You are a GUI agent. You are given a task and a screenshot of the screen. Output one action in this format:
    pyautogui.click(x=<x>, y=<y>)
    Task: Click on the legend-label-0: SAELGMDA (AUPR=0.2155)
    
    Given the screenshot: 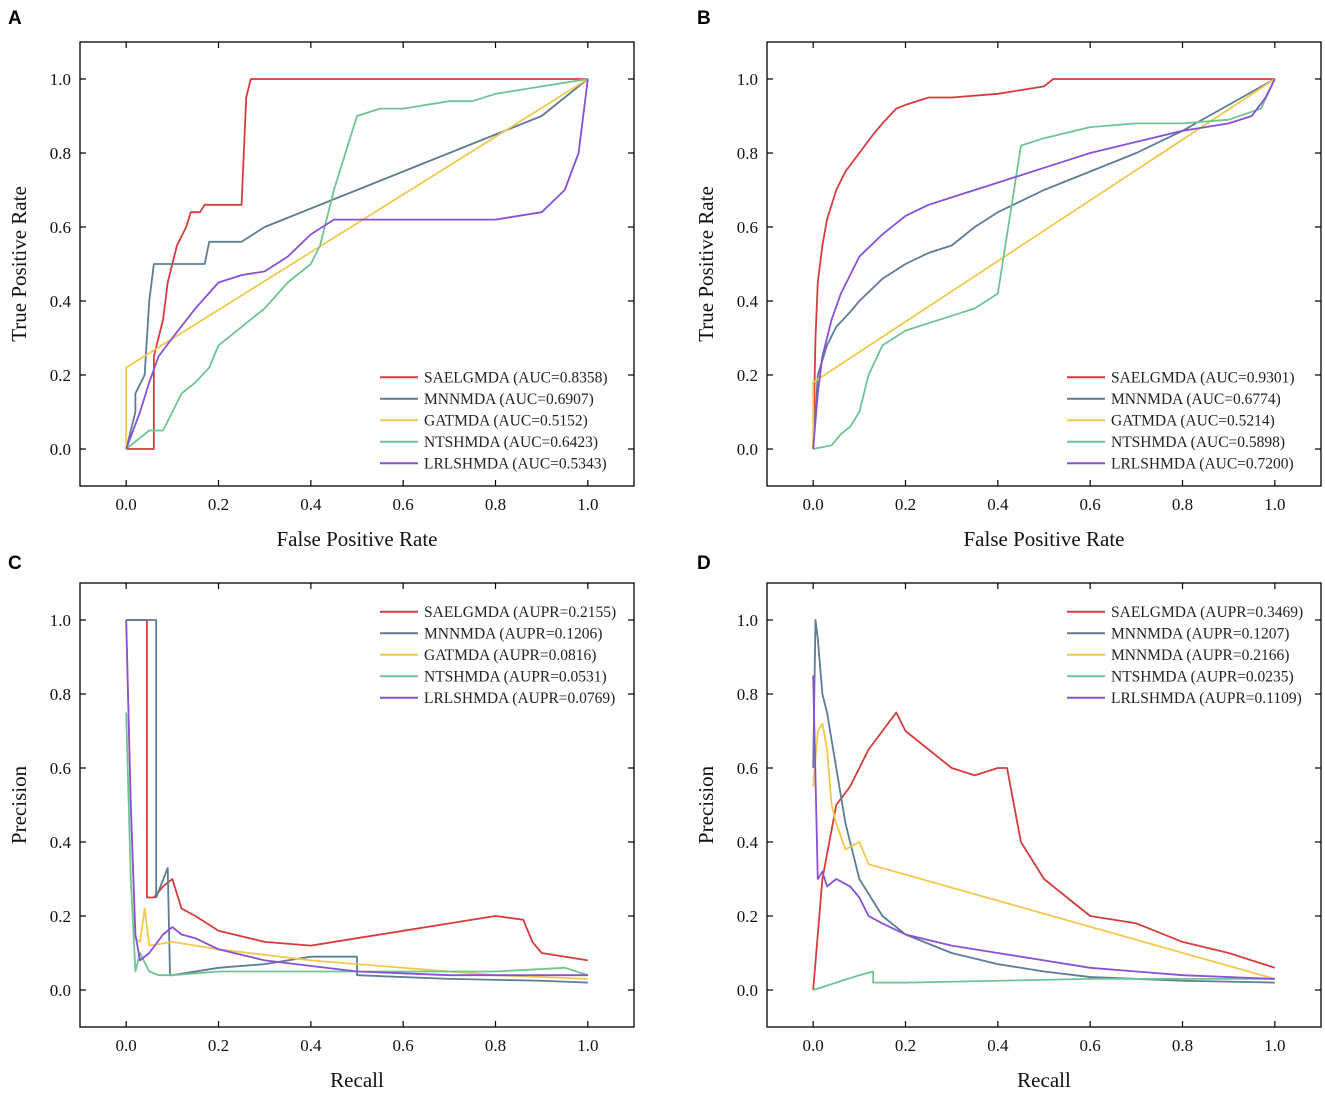 What is the action you would take?
    pyautogui.click(x=520, y=612)
    